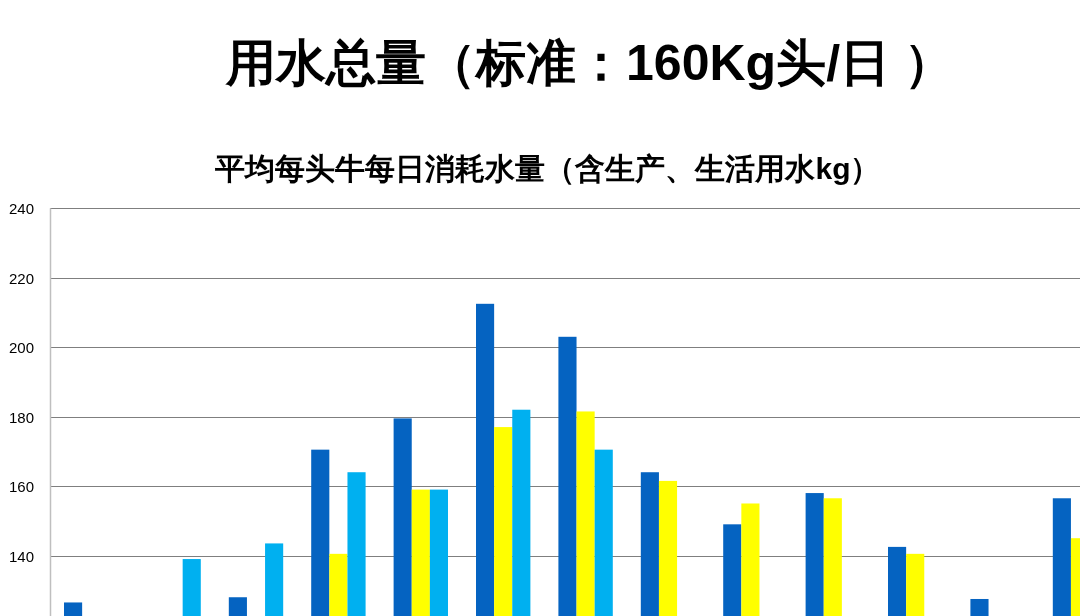 Image resolution: width=1080 pixels, height=616 pixels. Describe the element at coordinates (21, 417) in the screenshot. I see `y-tick-label: 180` at that location.